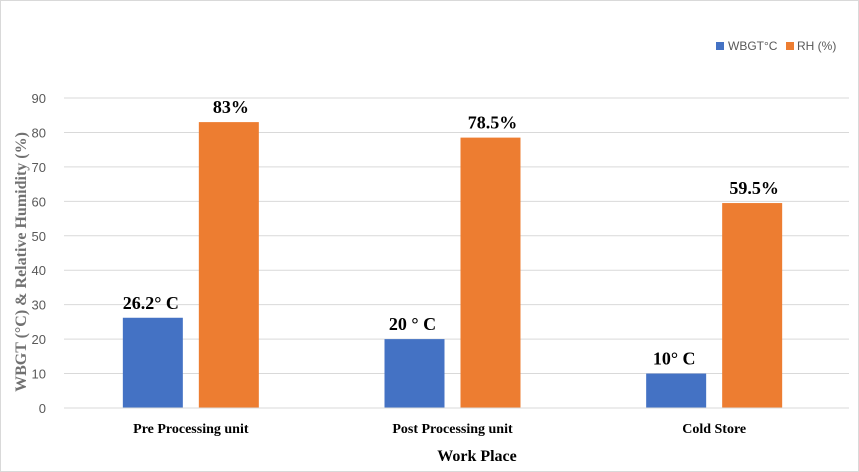 Image resolution: width=859 pixels, height=472 pixels. I want to click on y-tick-label: 10, so click(39, 374).